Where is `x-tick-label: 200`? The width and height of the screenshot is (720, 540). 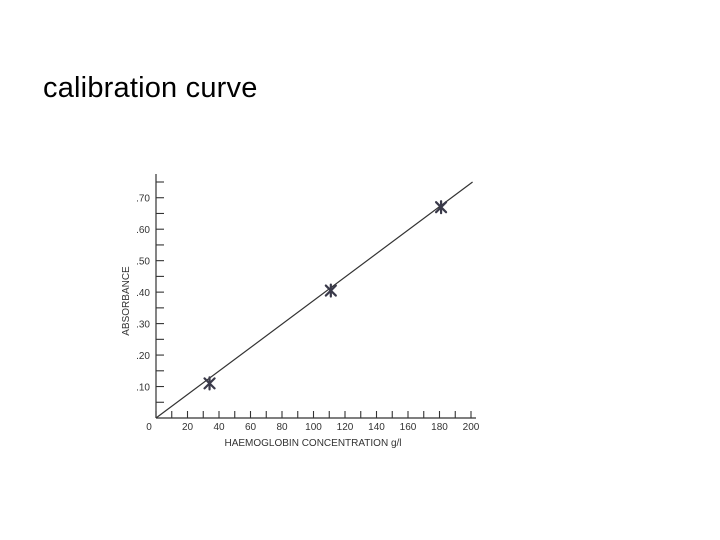
x-tick-label: 200 is located at coordinates (471, 427).